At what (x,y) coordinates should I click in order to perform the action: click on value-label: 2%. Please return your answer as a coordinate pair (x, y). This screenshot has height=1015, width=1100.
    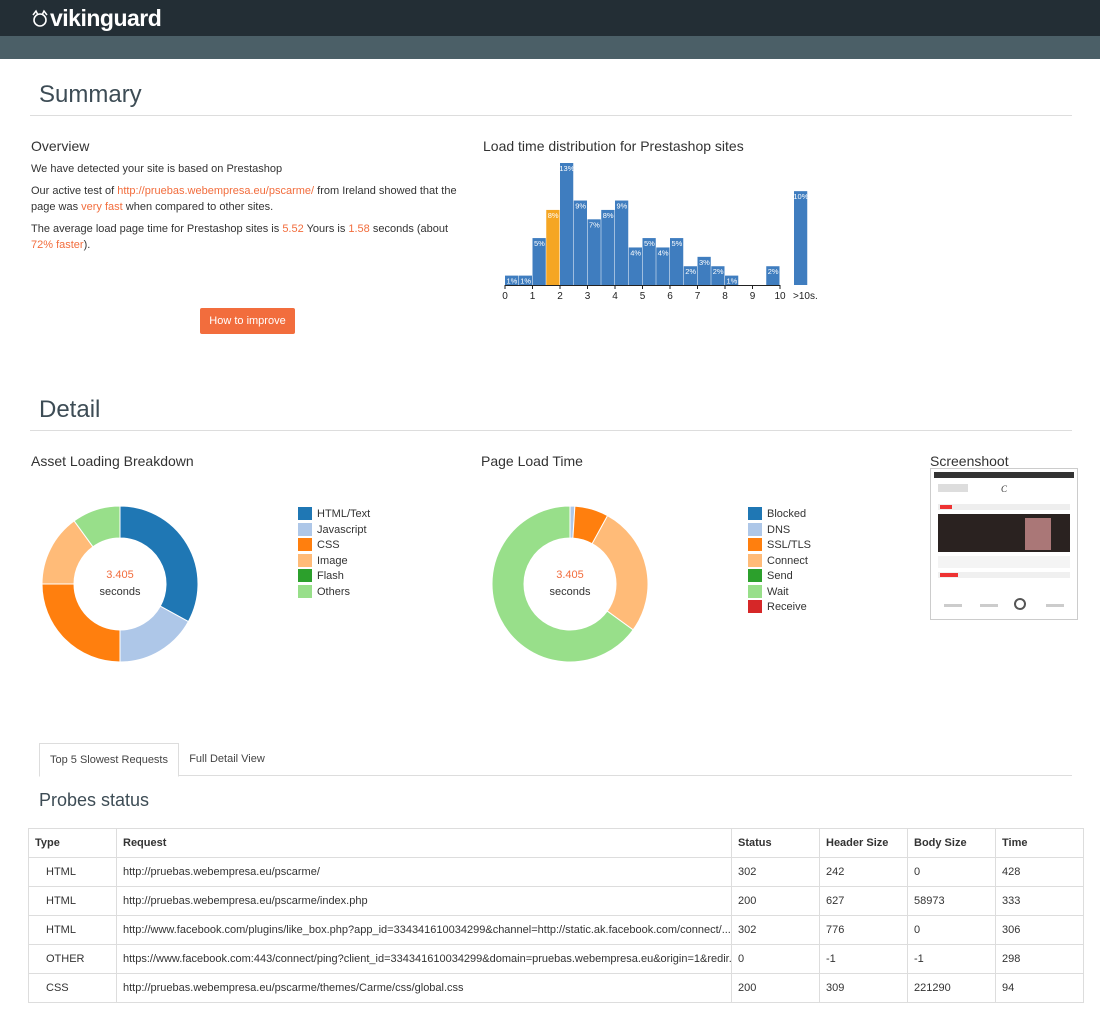
    Looking at the image, I should click on (718, 271).